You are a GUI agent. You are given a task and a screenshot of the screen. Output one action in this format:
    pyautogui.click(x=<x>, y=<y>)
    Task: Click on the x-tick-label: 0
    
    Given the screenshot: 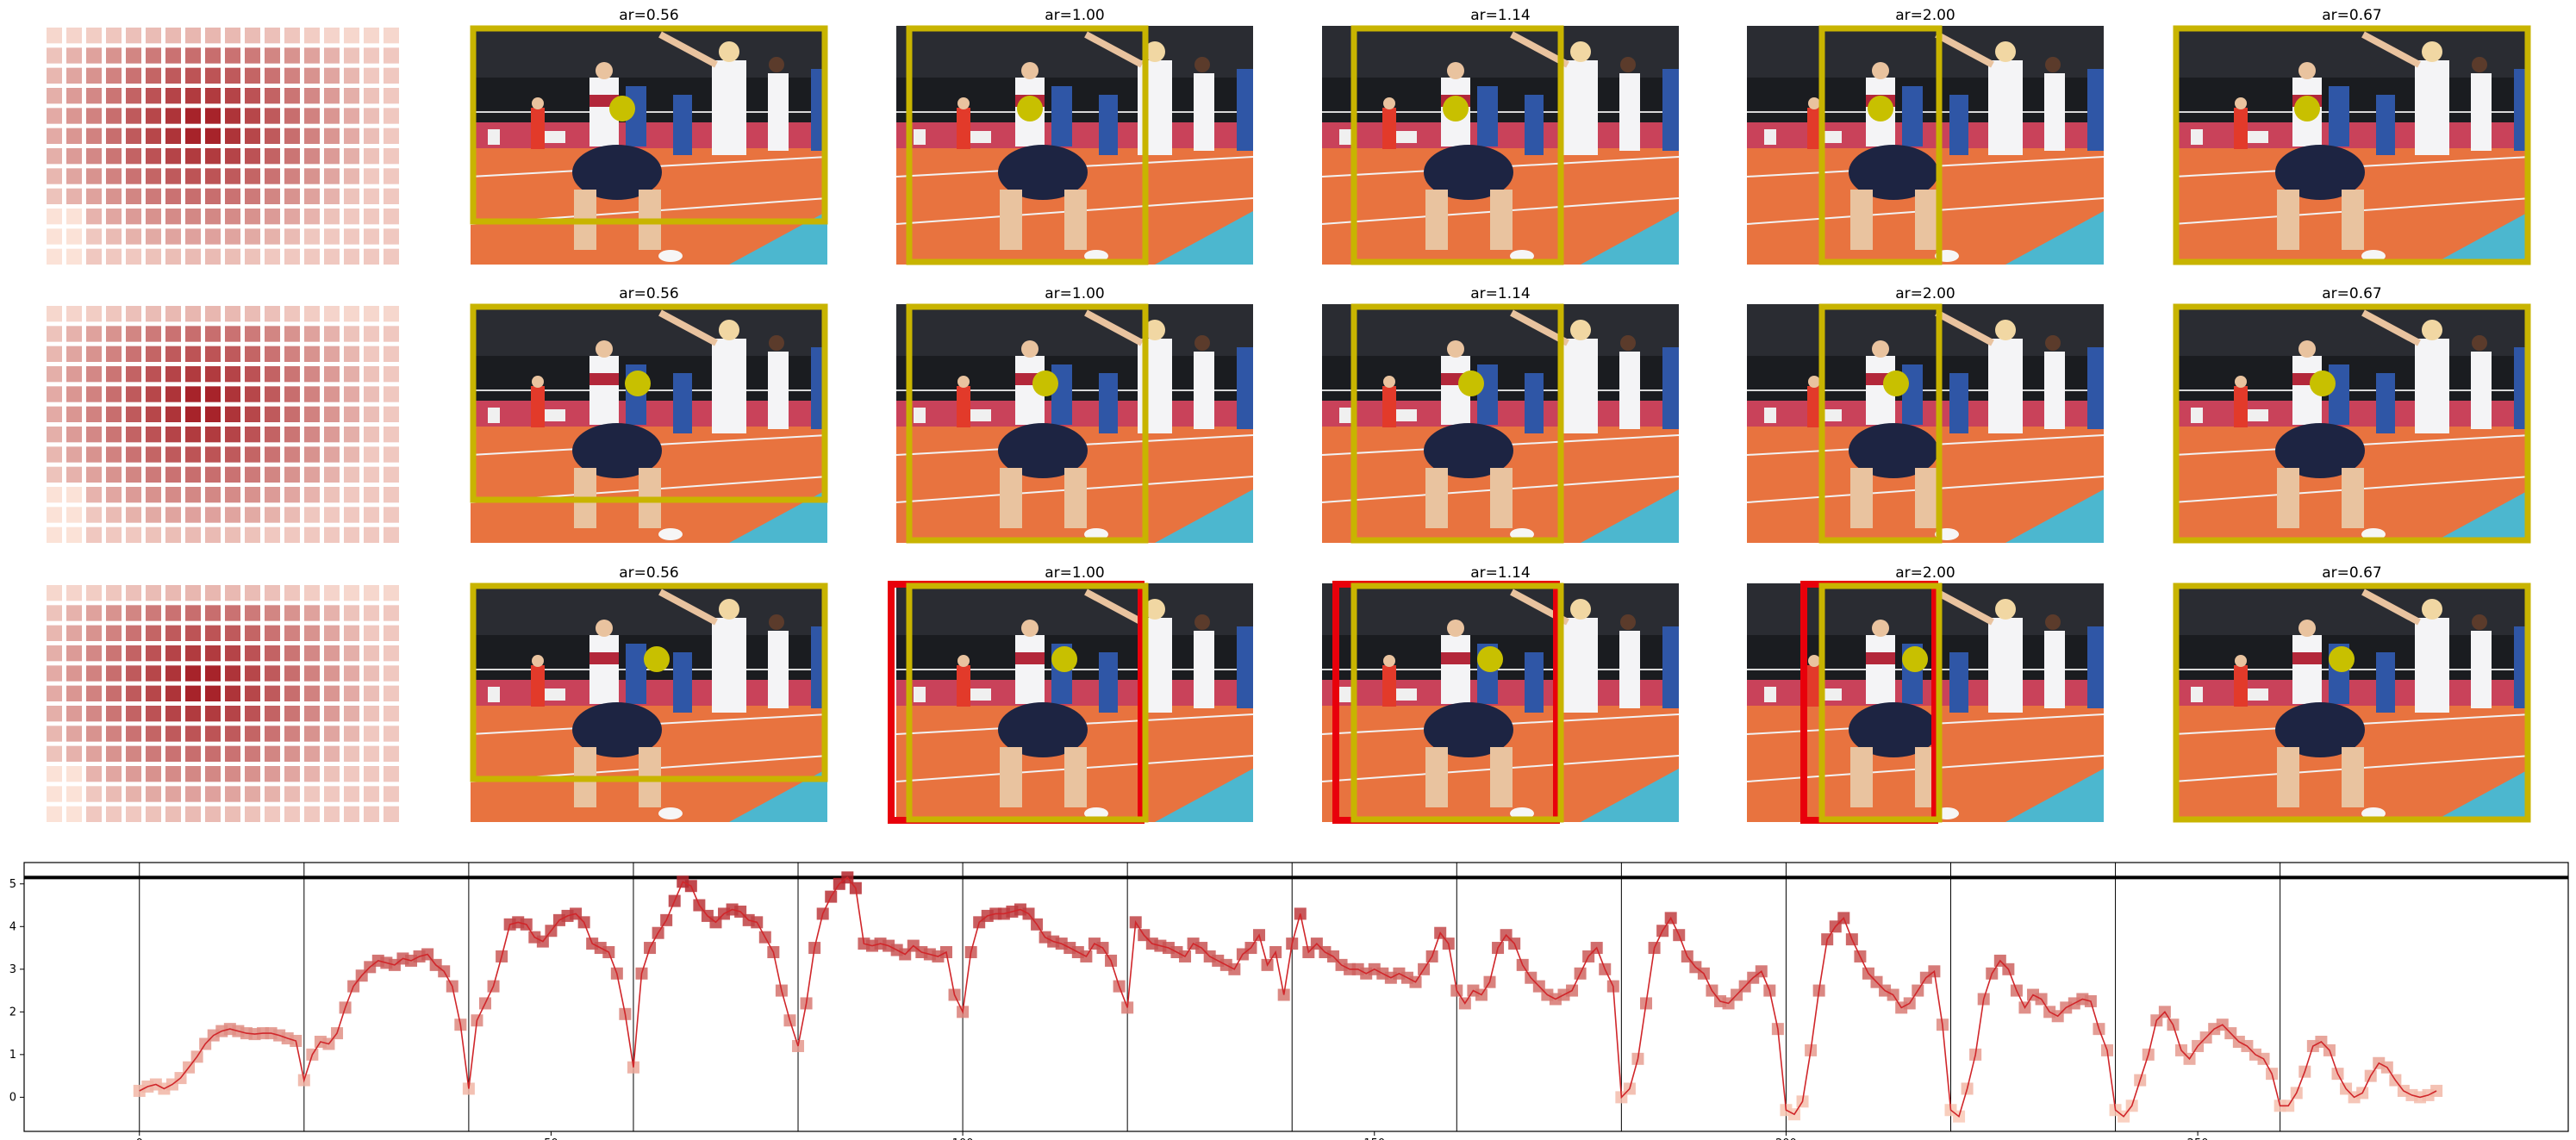 What is the action you would take?
    pyautogui.click(x=139, y=1138)
    